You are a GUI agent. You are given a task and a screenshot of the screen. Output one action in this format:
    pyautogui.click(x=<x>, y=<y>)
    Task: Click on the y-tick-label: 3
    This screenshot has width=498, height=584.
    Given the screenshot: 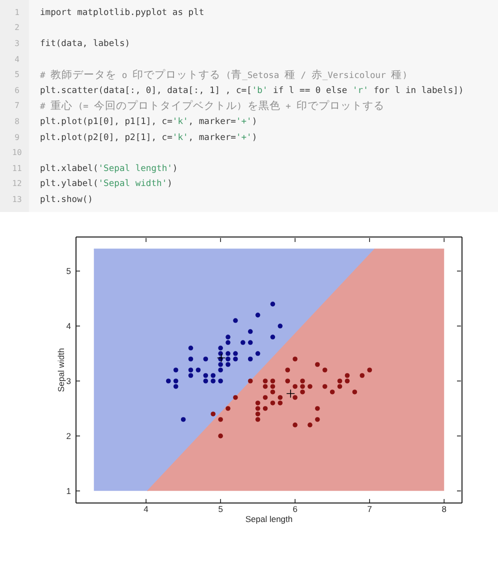 What is the action you would take?
    pyautogui.click(x=69, y=381)
    